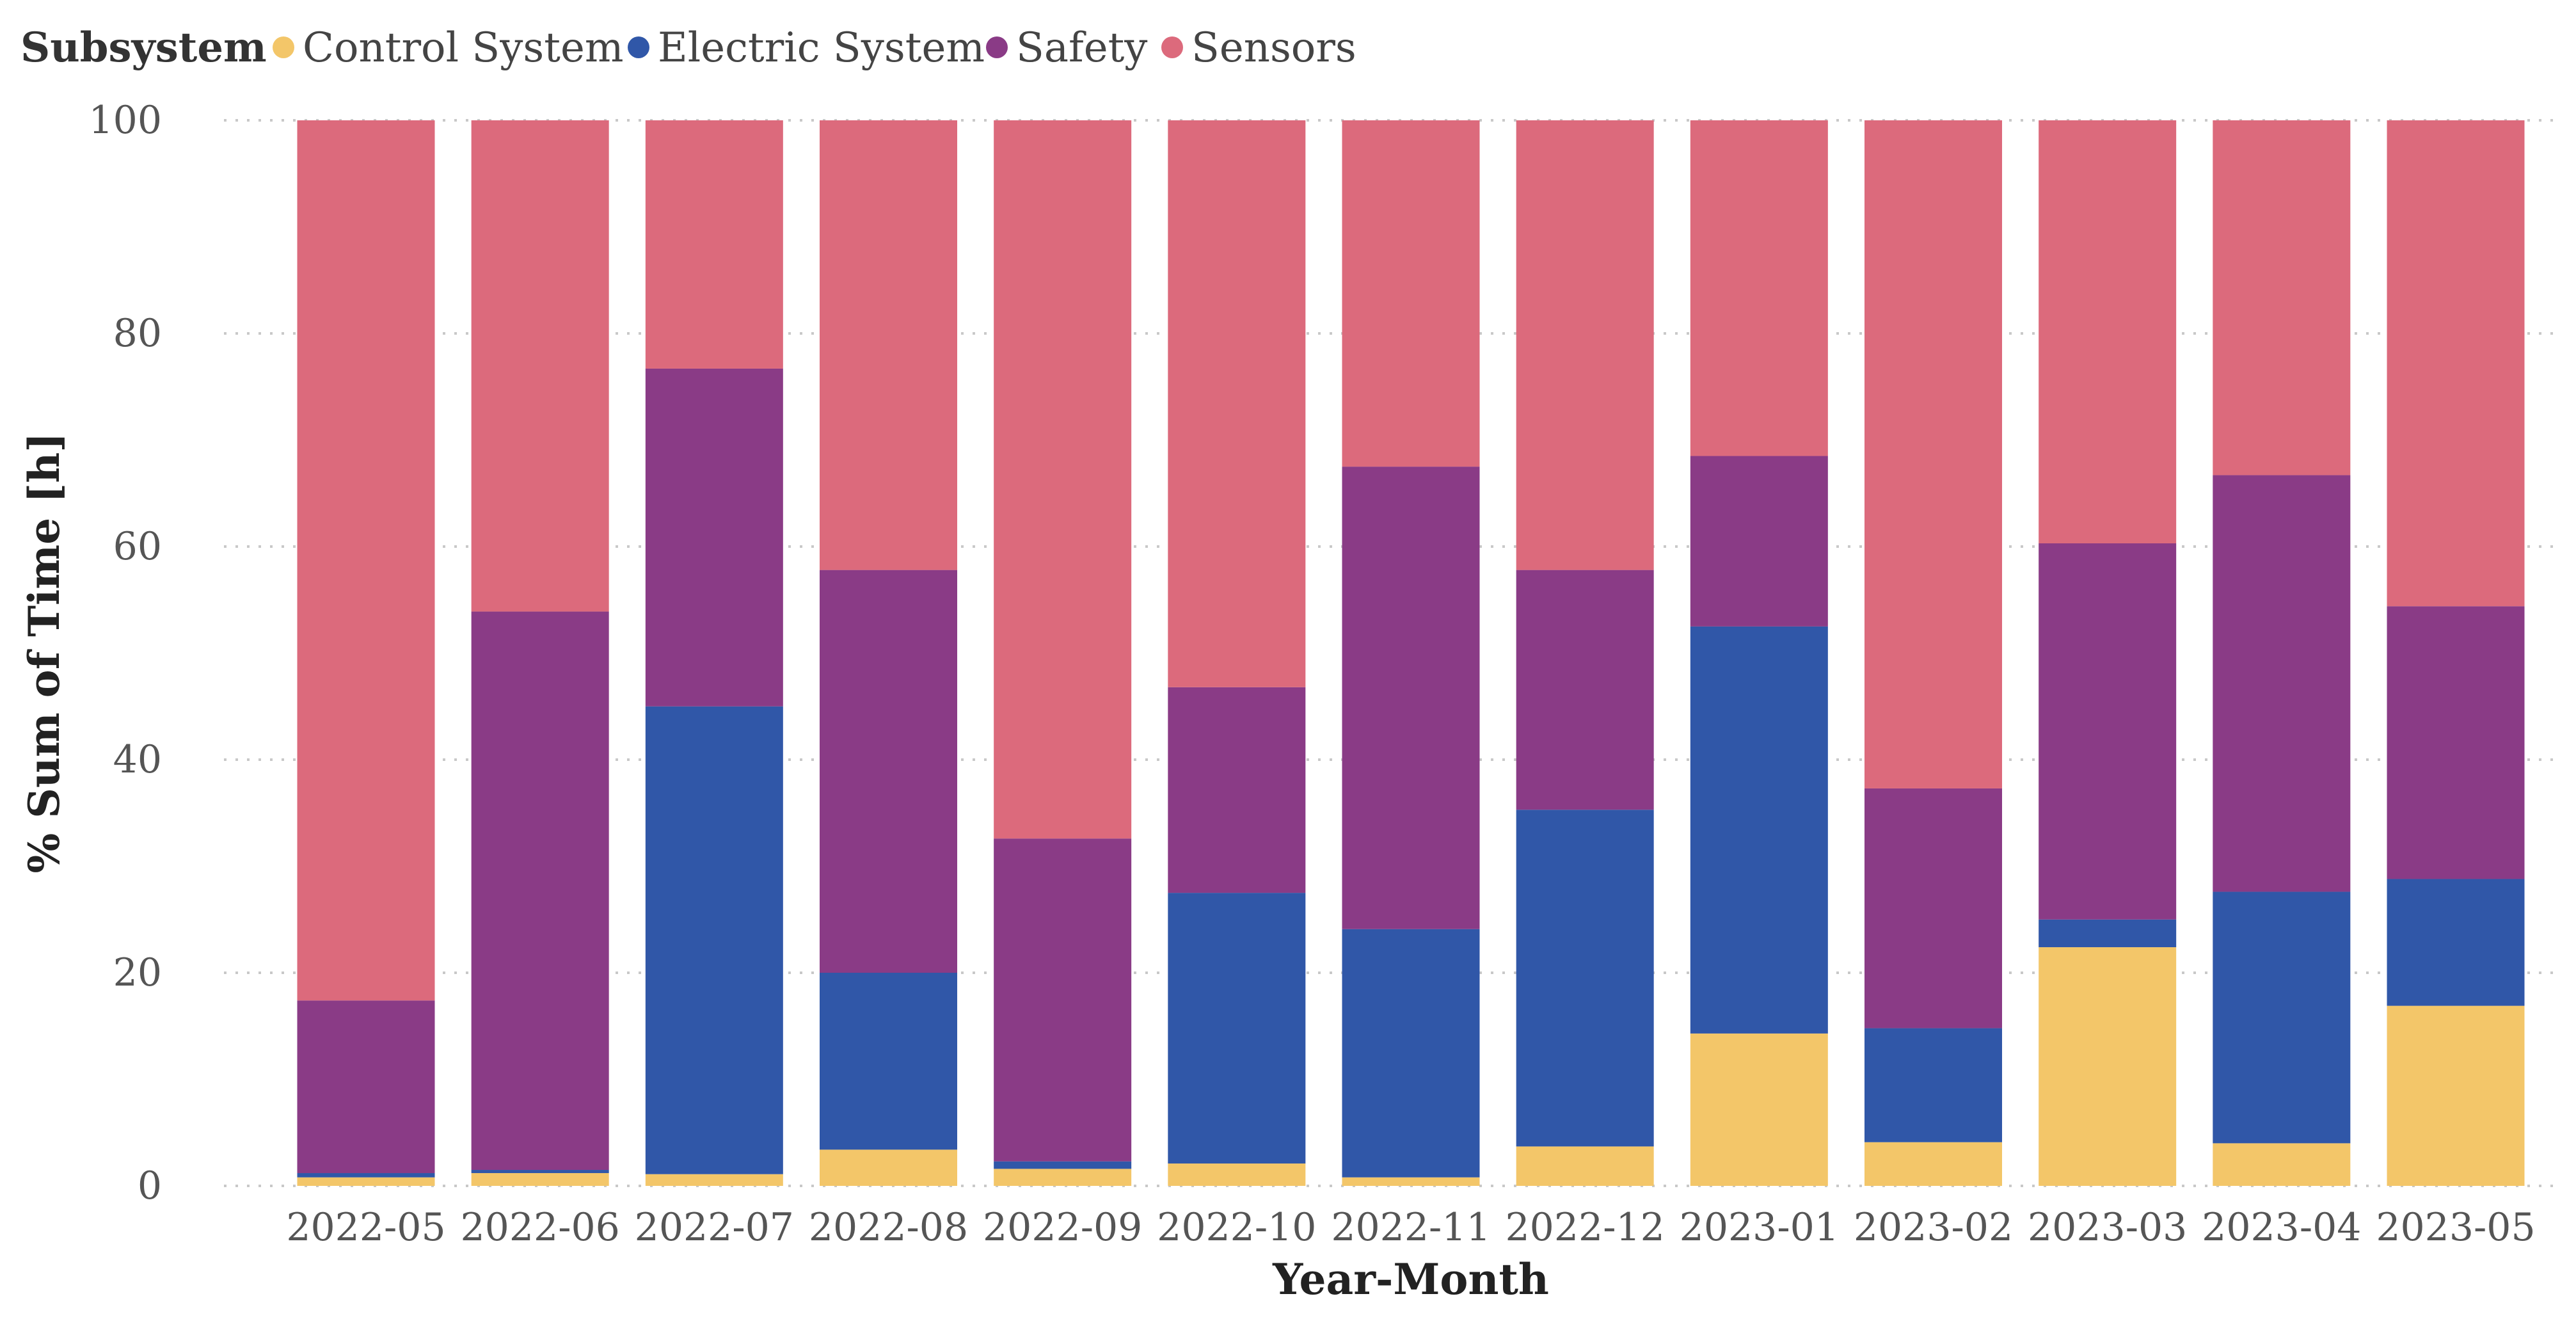 This screenshot has height=1319, width=2576. I want to click on legend-title: Subsystem, so click(144, 48).